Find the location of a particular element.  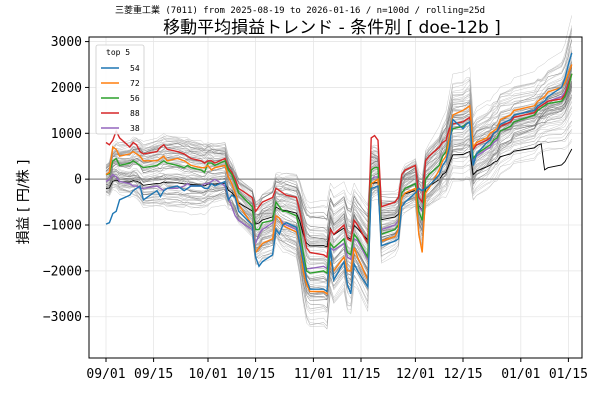

x-tick-label: 09/01 is located at coordinates (105, 374).